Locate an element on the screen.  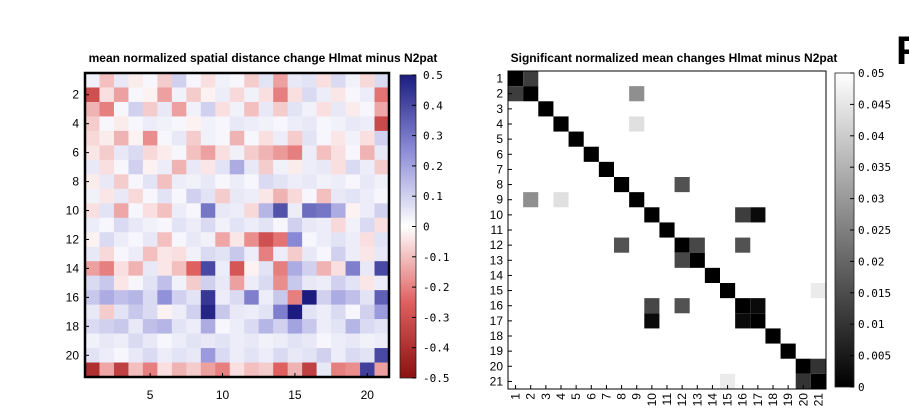
left-cell-r21-c19 is located at coordinates (353, 370).